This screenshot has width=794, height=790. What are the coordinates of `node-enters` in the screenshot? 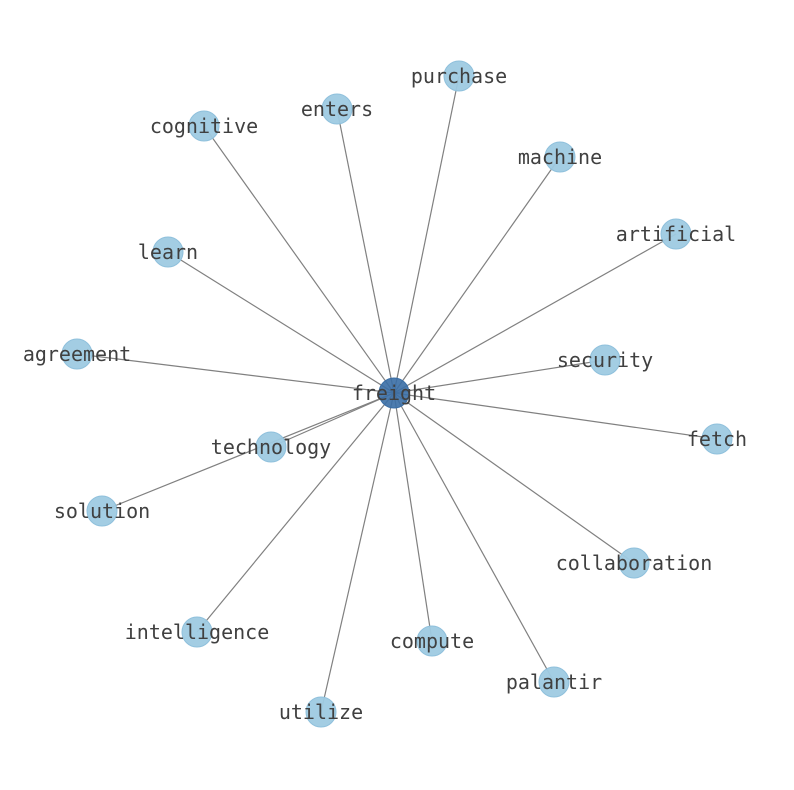 It's located at (337, 109).